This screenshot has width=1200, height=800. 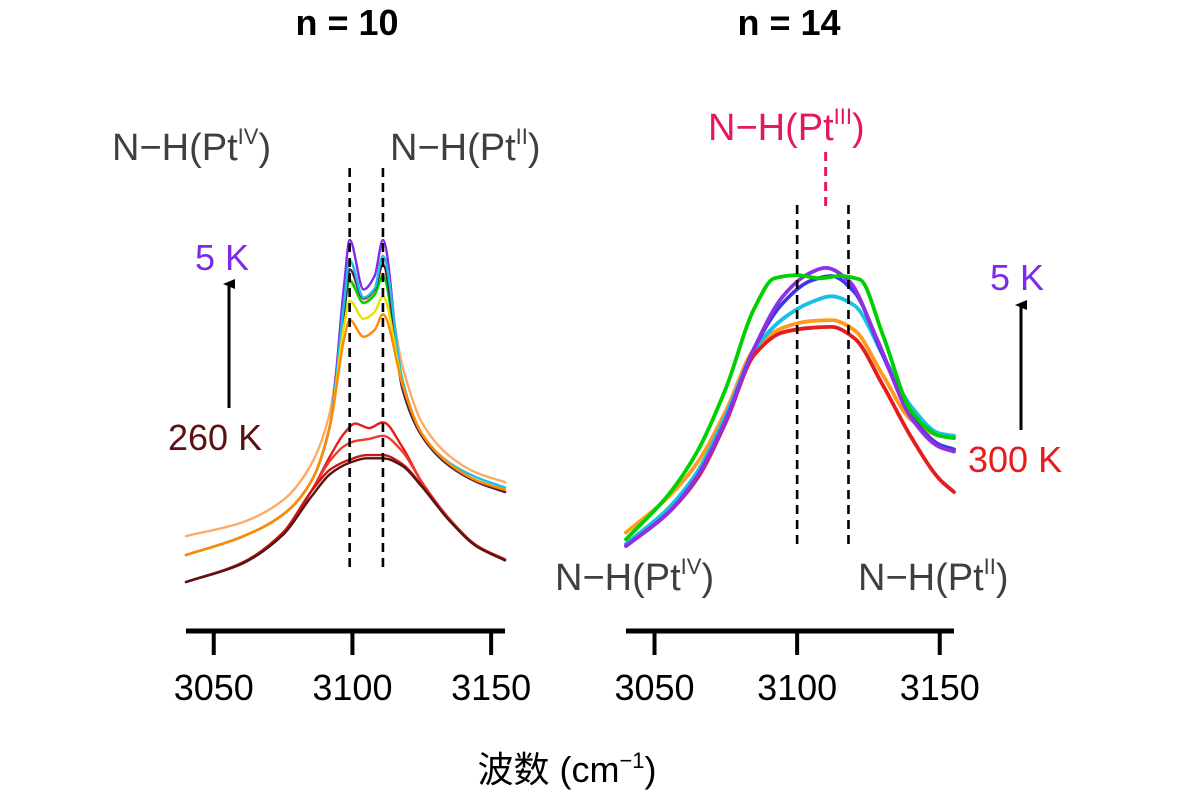 What do you see at coordinates (786, 126) in the screenshot?
I see `annotation-nh-pt3: N−H(PtIII)` at bounding box center [786, 126].